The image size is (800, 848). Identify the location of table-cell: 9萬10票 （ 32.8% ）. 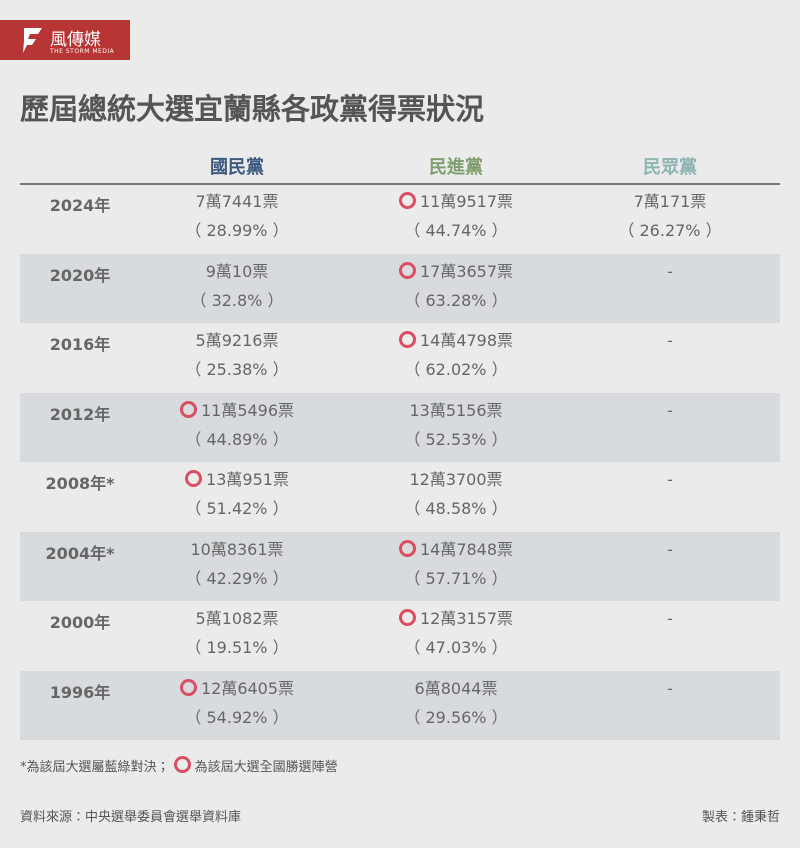
(237, 291).